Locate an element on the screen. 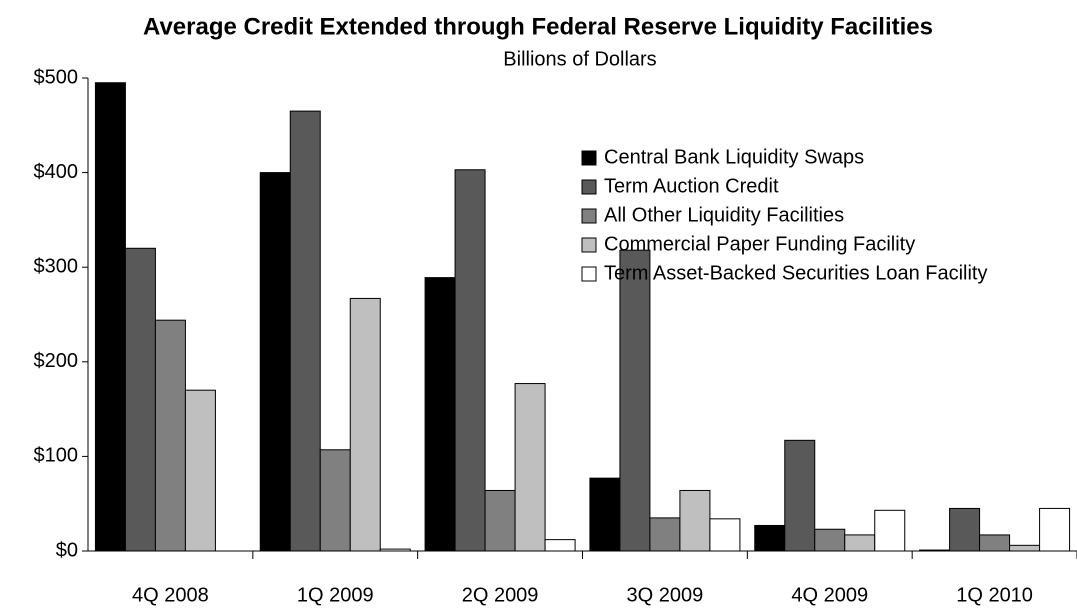 The height and width of the screenshot is (608, 1077). y-tick-label: $500 is located at coordinates (56, 77).